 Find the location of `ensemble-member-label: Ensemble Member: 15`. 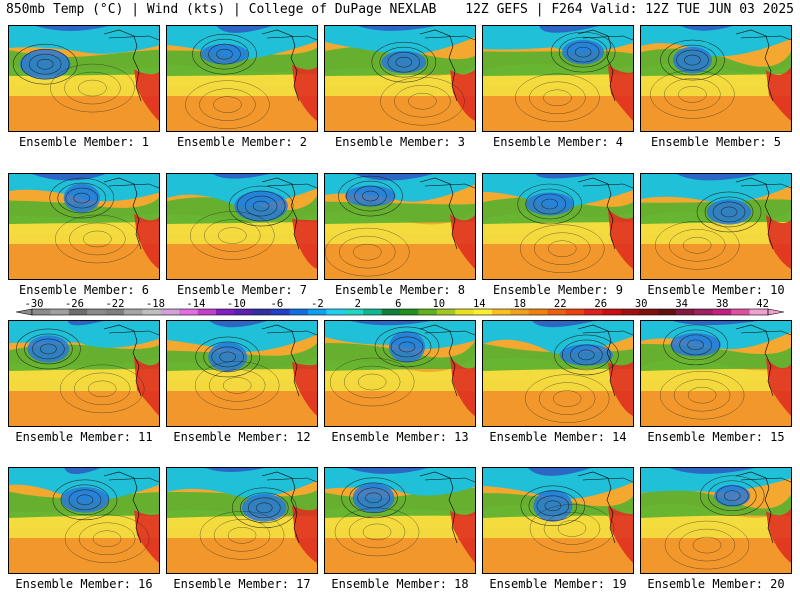

ensemble-member-label: Ensemble Member: 15 is located at coordinates (716, 437).